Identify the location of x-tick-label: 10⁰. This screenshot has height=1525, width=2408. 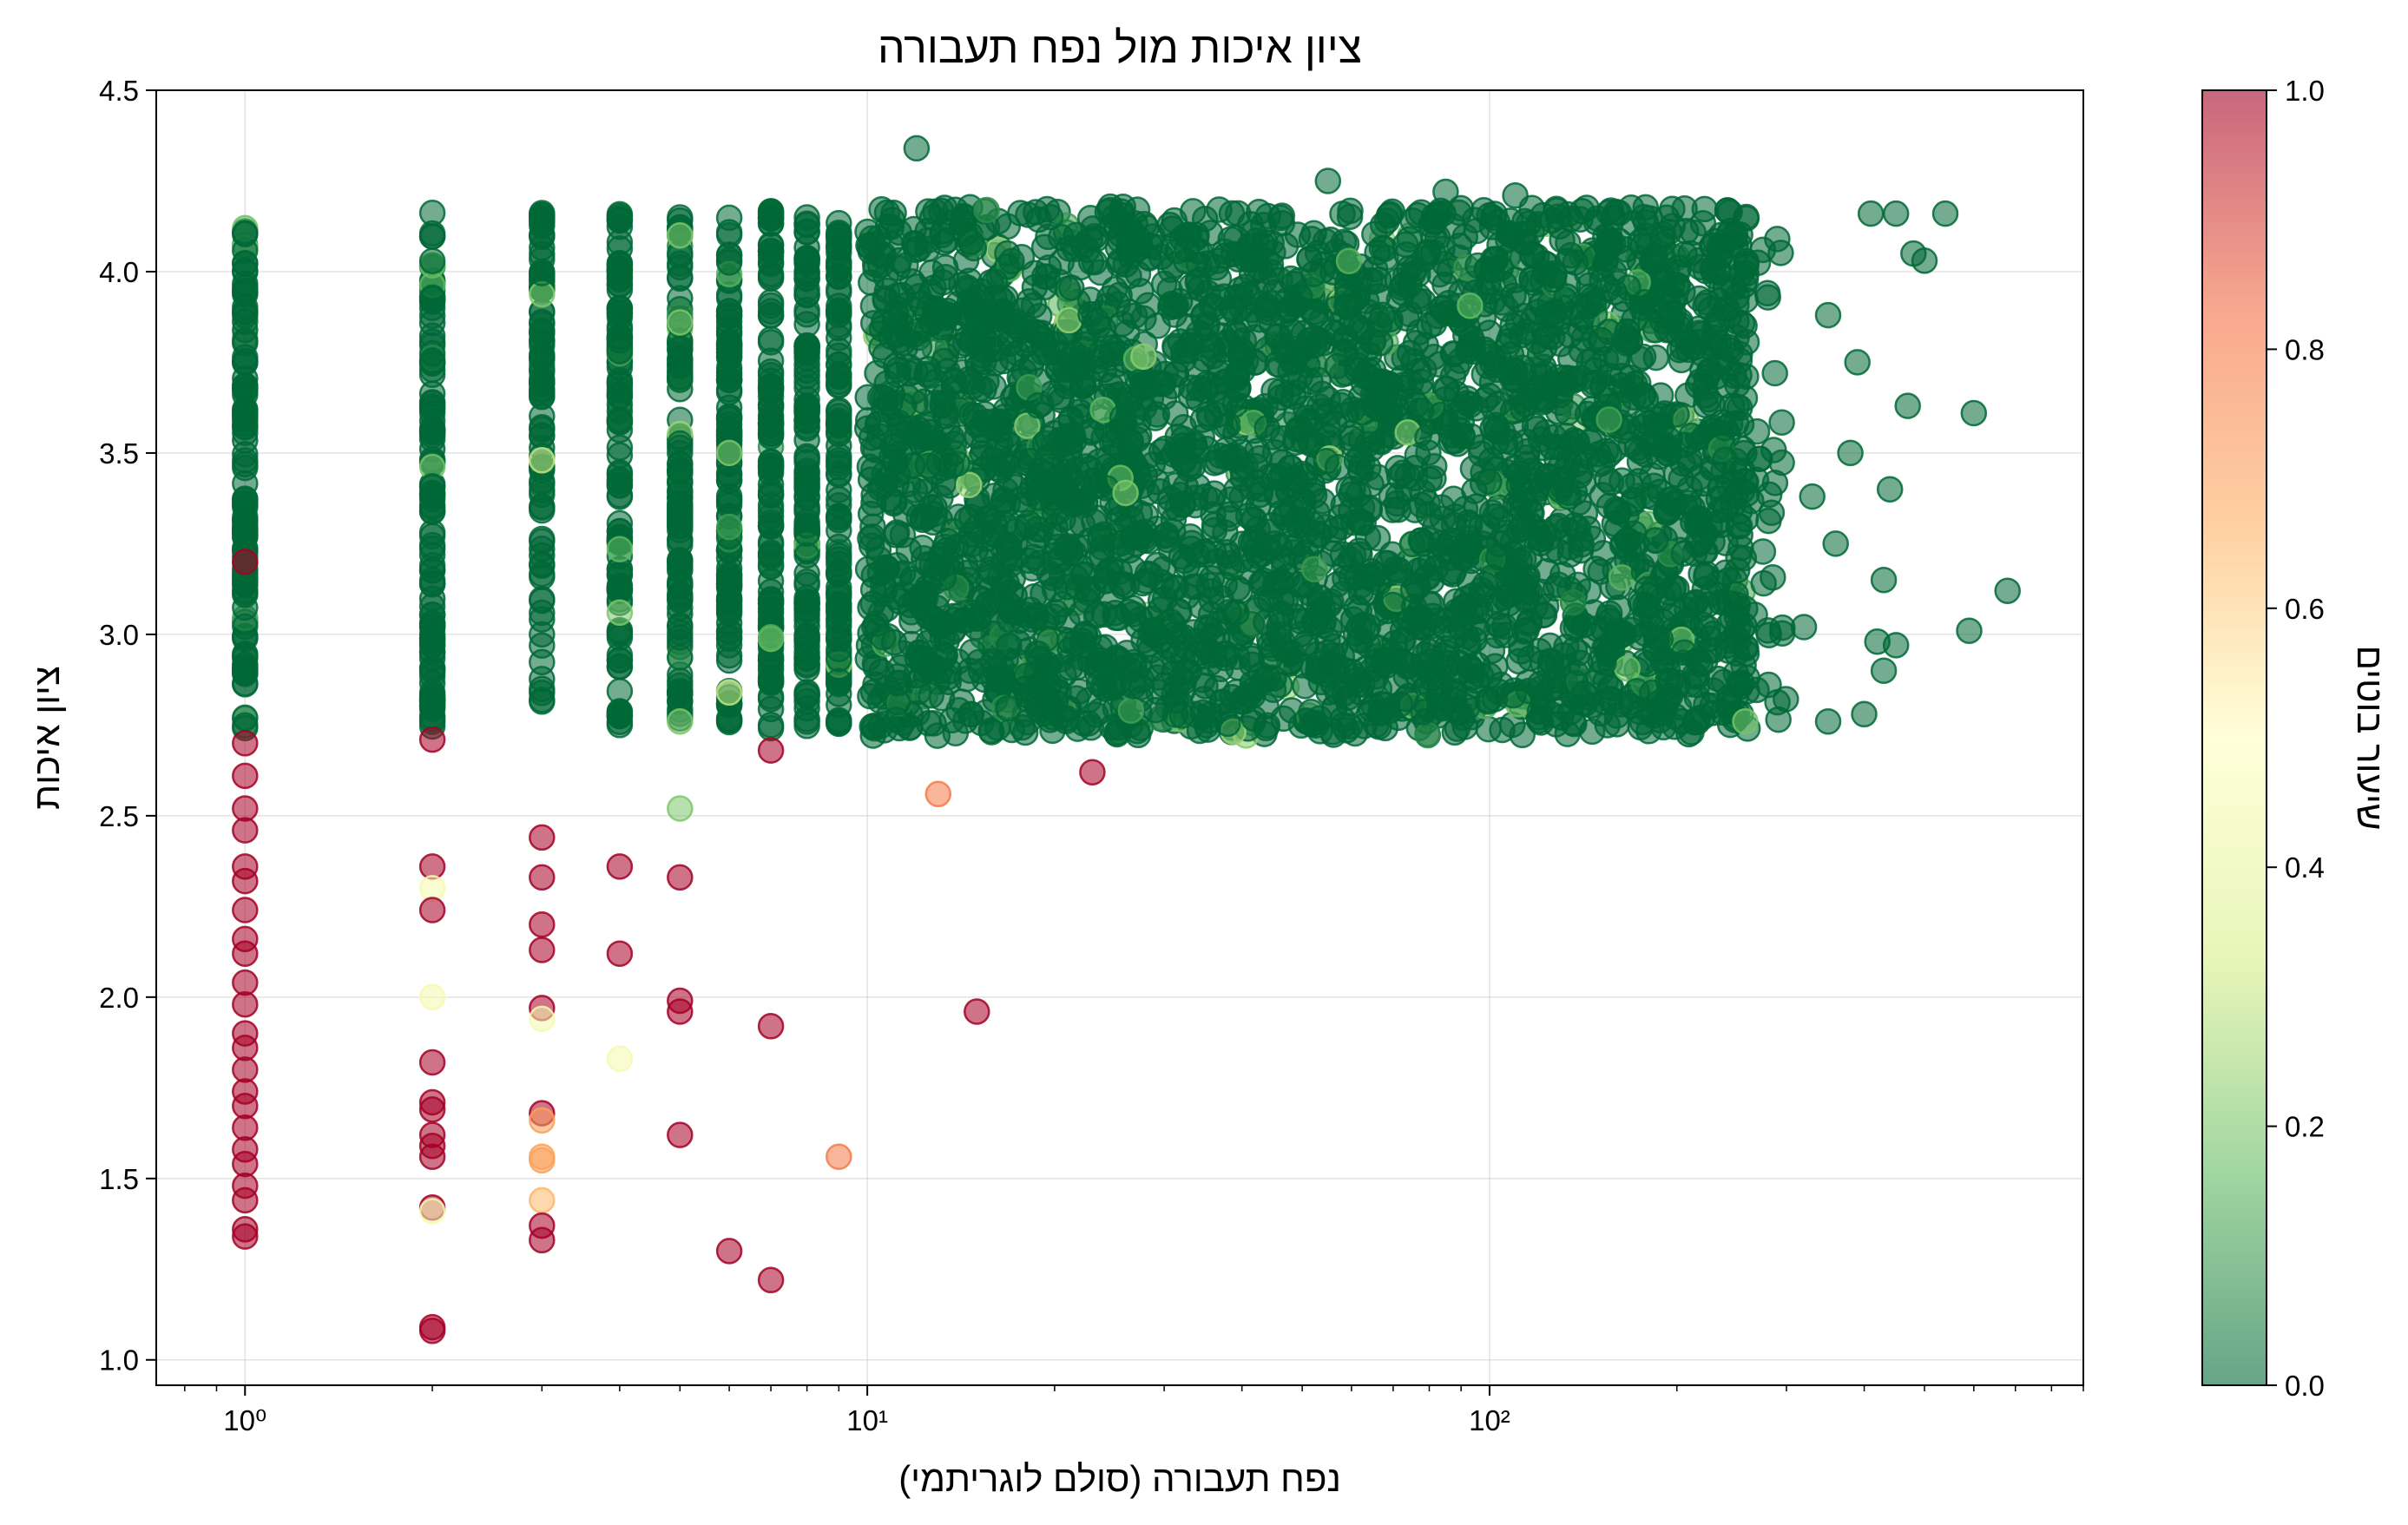
(244, 1420).